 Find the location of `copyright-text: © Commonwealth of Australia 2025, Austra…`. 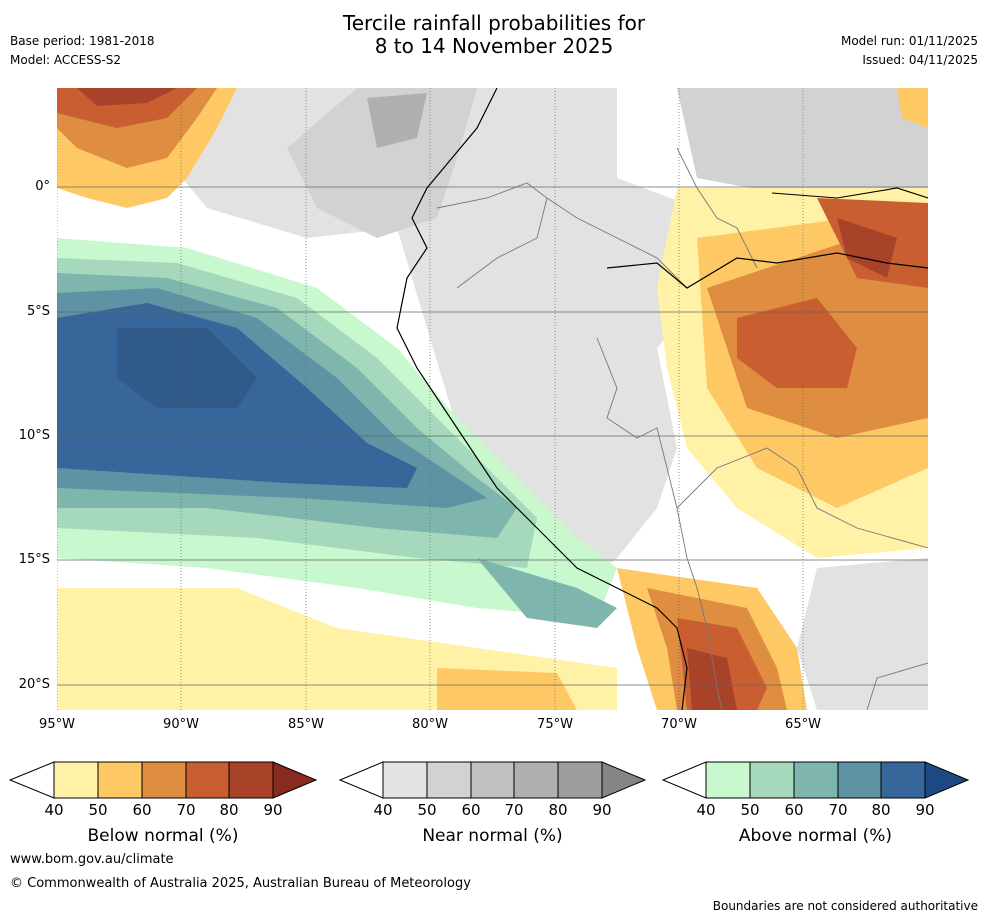

copyright-text: © Commonwealth of Australia 2025, Austra… is located at coordinates (240, 883).